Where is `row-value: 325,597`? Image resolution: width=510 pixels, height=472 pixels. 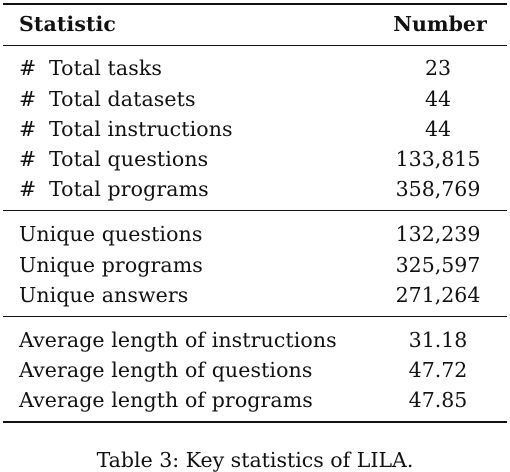 row-value: 325,597 is located at coordinates (438, 265).